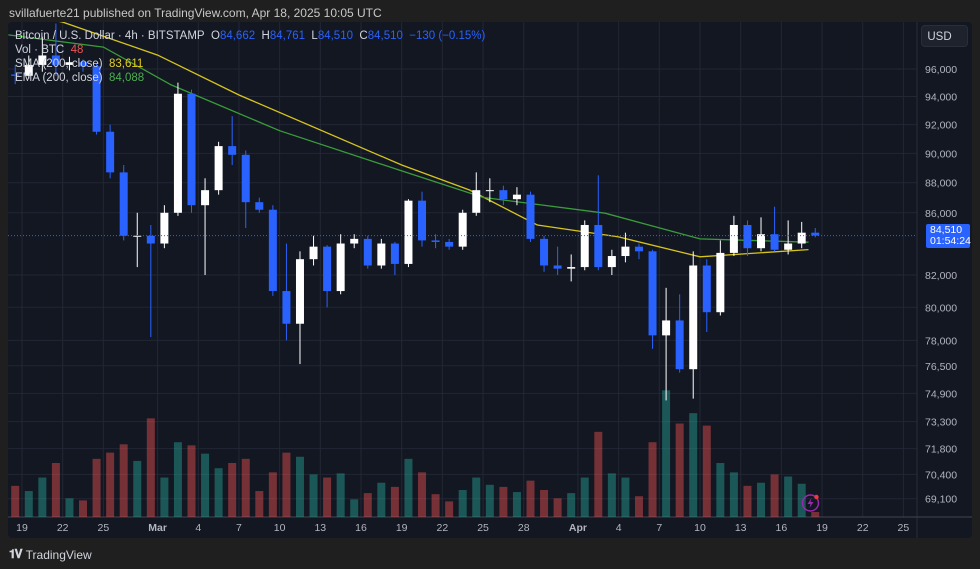 This screenshot has width=980, height=569. Describe the element at coordinates (941, 367) in the screenshot. I see `price-tick-label: 76,500` at that location.